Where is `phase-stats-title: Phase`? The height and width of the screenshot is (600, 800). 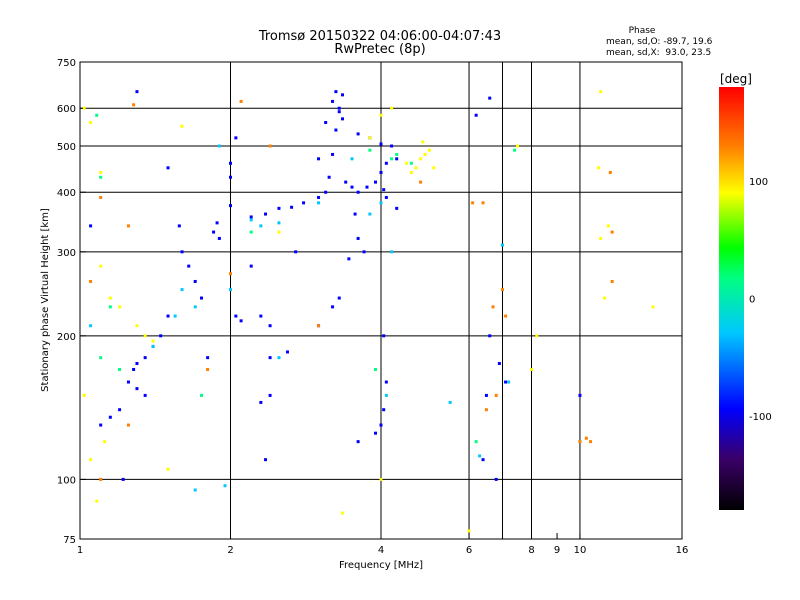
phase-stats-title: Phase is located at coordinates (642, 31).